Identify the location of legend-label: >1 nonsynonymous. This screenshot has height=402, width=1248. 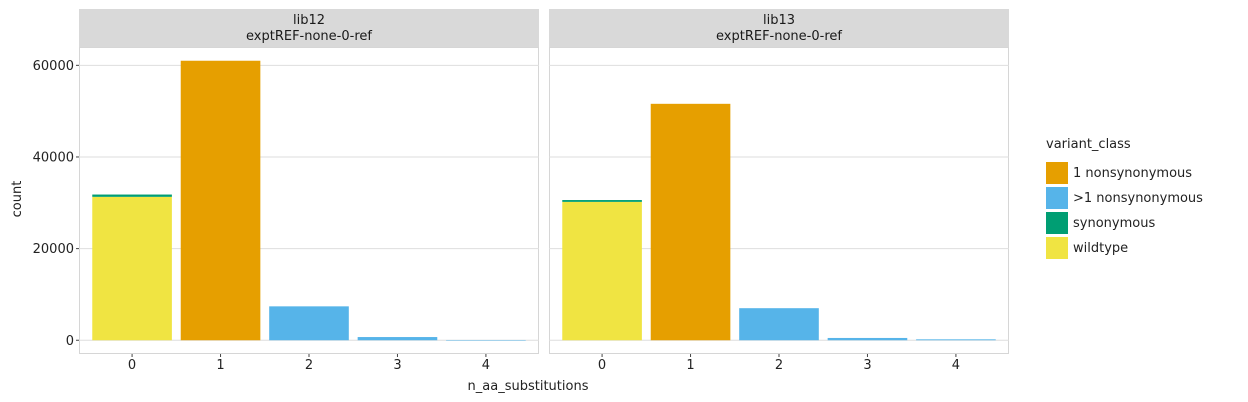
(1138, 198).